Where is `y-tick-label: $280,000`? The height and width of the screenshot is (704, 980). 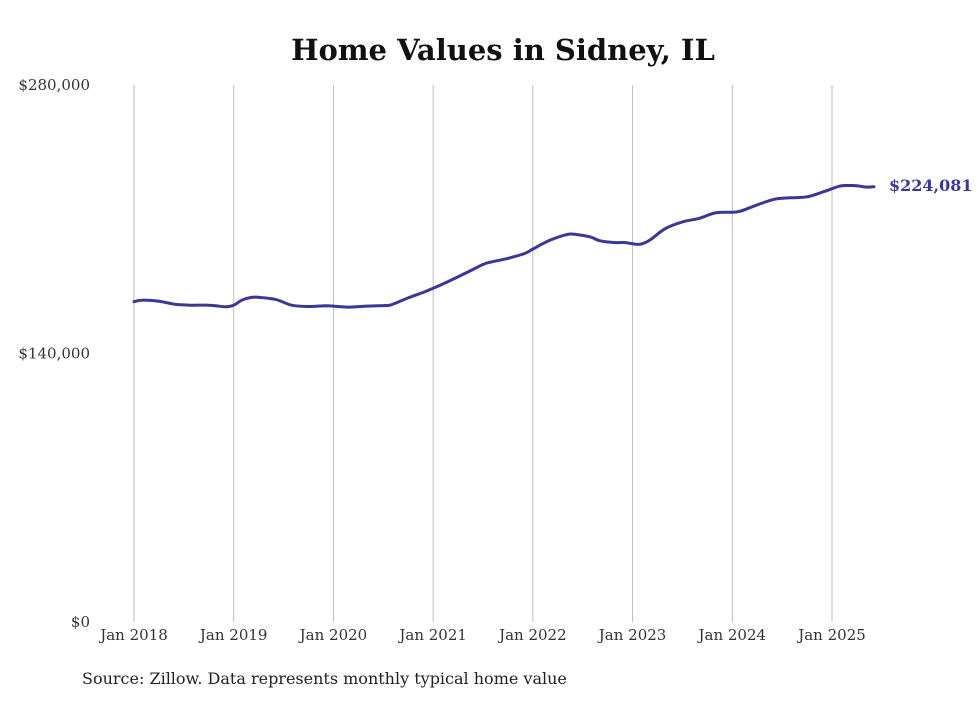
y-tick-label: $280,000 is located at coordinates (54, 85).